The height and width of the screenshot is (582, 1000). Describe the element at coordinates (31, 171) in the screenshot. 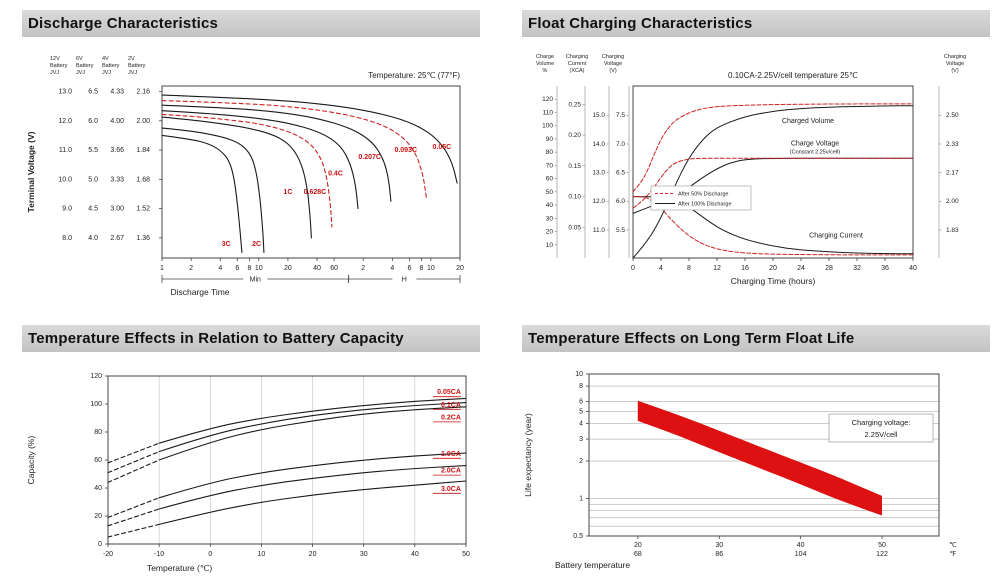

I see `ylabel: Terminal Voltage (V)` at that location.